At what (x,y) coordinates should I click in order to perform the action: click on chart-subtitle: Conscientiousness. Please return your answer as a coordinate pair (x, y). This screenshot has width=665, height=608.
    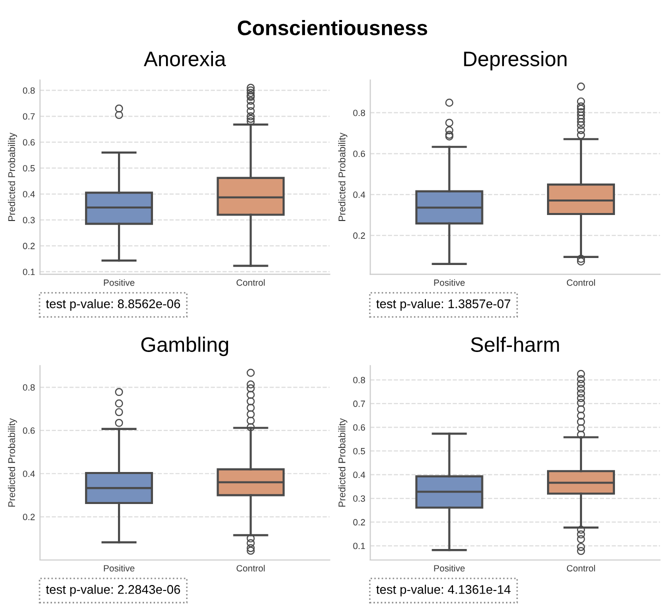
    Looking at the image, I should click on (333, 28).